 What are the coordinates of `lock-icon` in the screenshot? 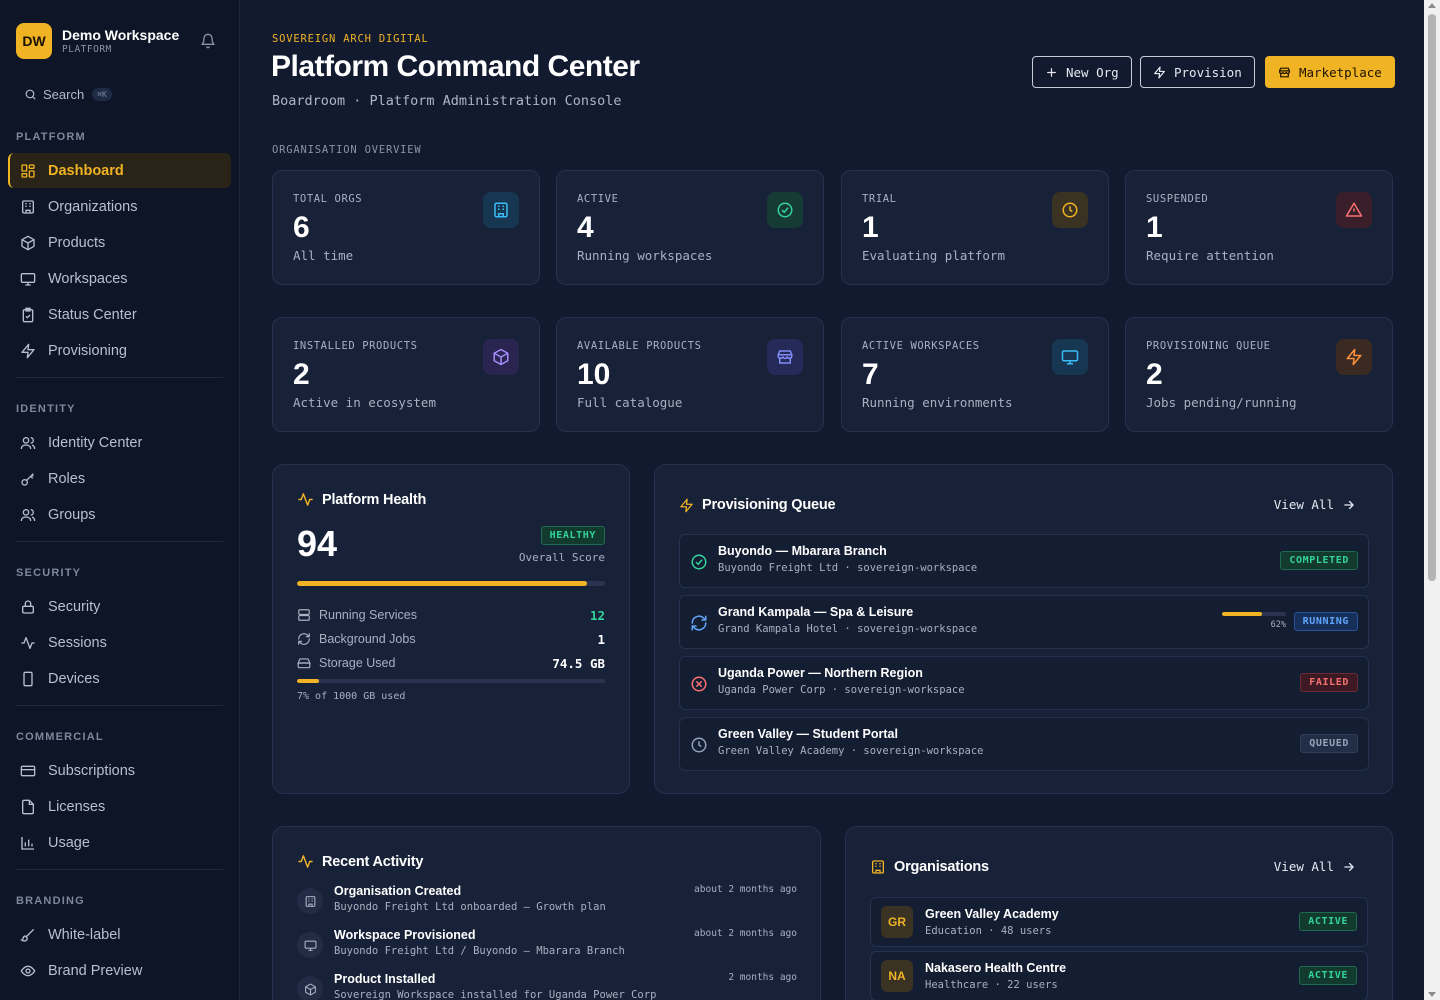 It's located at (28, 606).